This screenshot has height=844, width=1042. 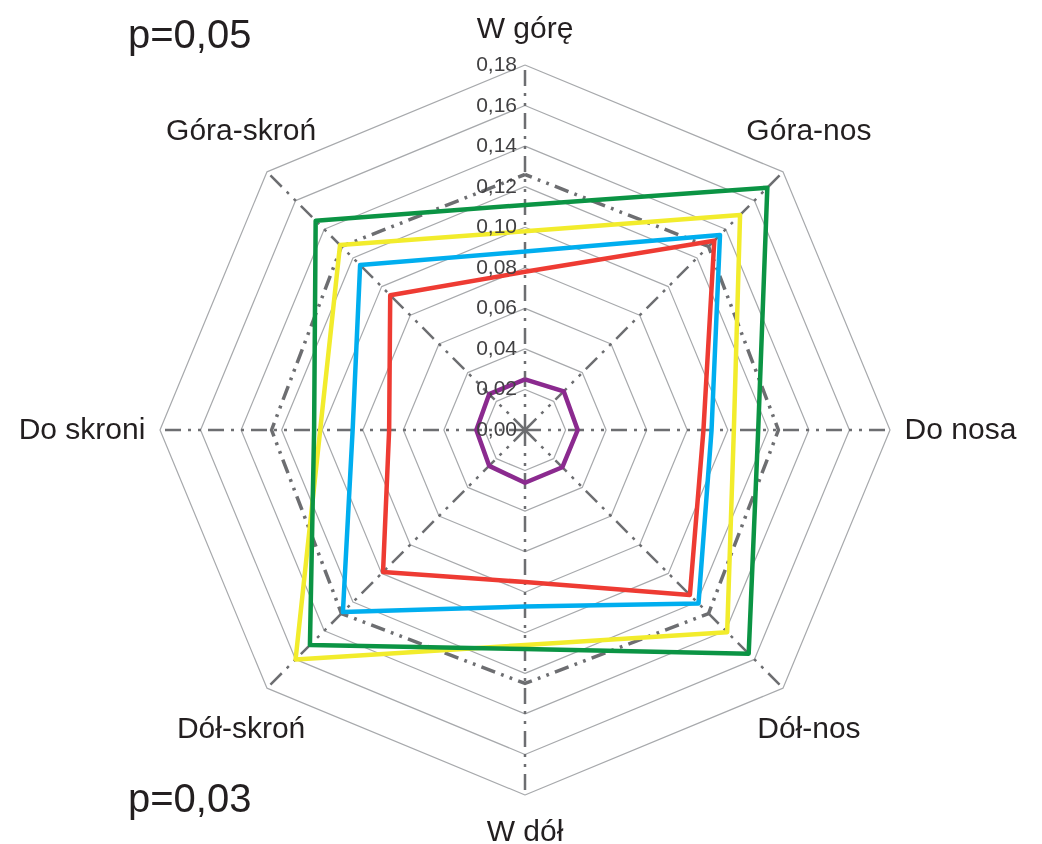 I want to click on spoke-label: Dół-skroń, so click(x=241, y=727).